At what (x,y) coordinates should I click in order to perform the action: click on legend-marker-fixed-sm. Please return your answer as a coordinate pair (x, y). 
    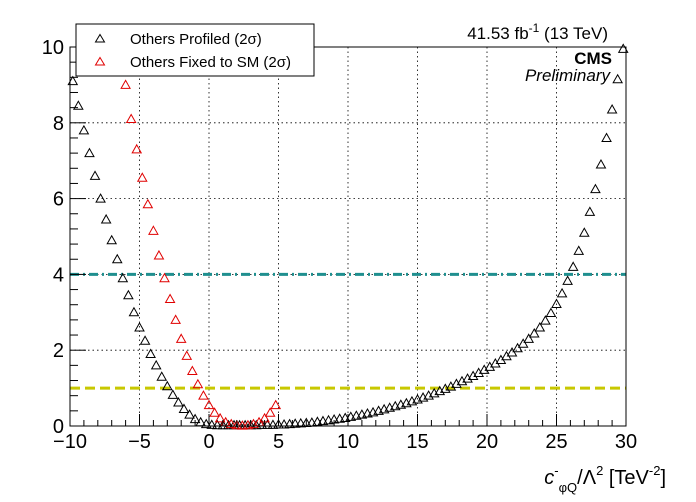
    Looking at the image, I should click on (100, 61).